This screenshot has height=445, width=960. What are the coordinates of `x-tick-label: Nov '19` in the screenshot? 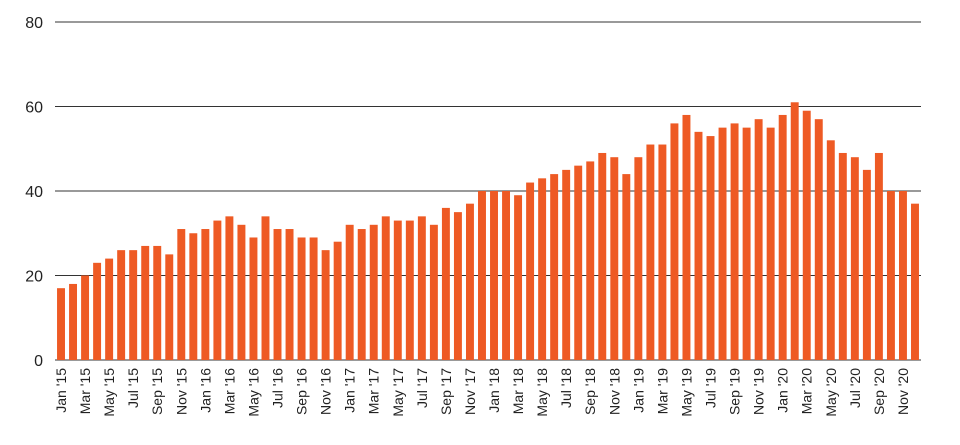 It's located at (759, 391).